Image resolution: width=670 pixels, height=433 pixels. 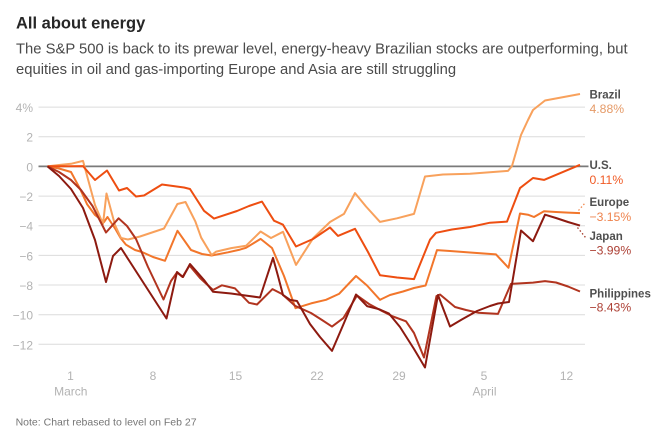 I want to click on svg-text: Japan, so click(x=606, y=237).